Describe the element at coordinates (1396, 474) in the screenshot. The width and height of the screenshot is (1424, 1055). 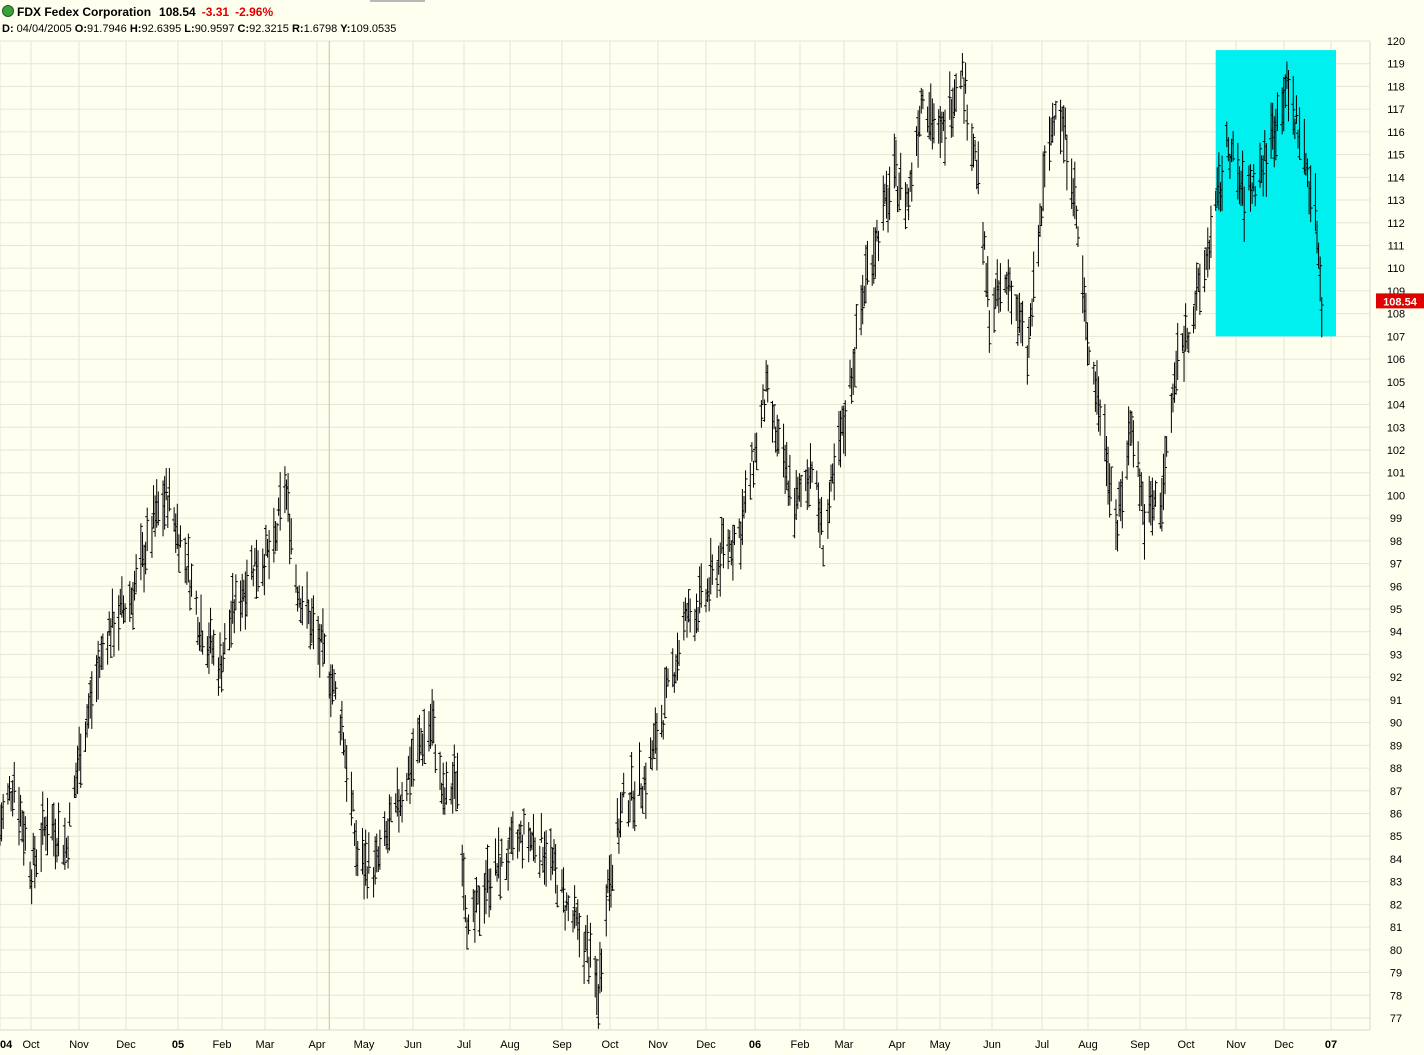
I see `y-tick-label: 101` at that location.